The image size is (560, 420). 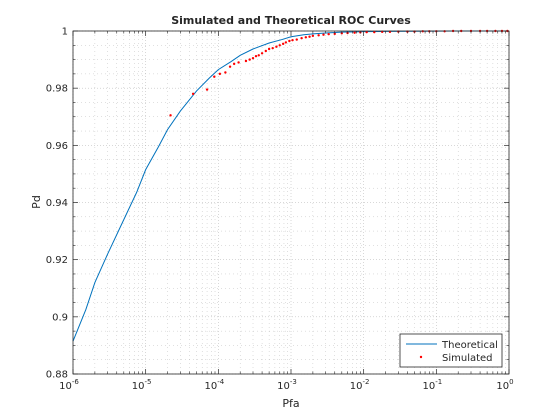 I want to click on legend: Theoretical Simulated, so click(x=451, y=350).